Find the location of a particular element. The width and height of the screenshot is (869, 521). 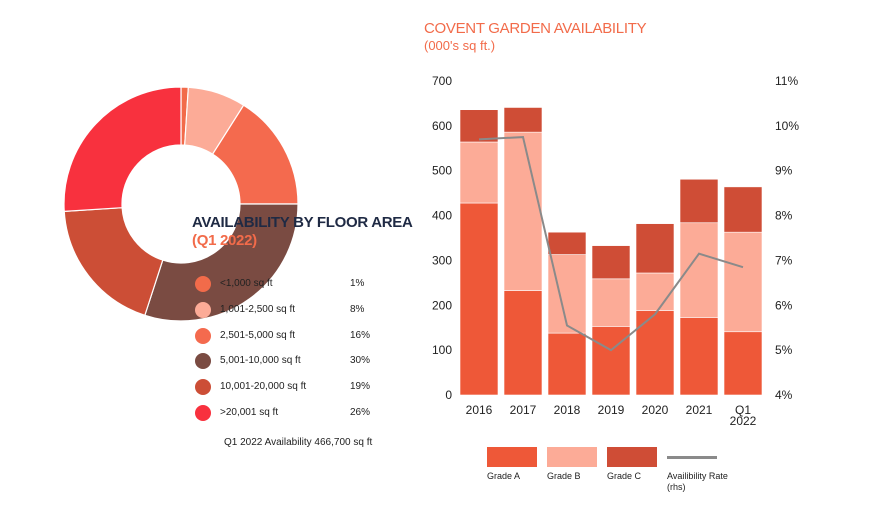

availability-note: Q1 2022 Availability 466,700 sq ft is located at coordinates (298, 442).